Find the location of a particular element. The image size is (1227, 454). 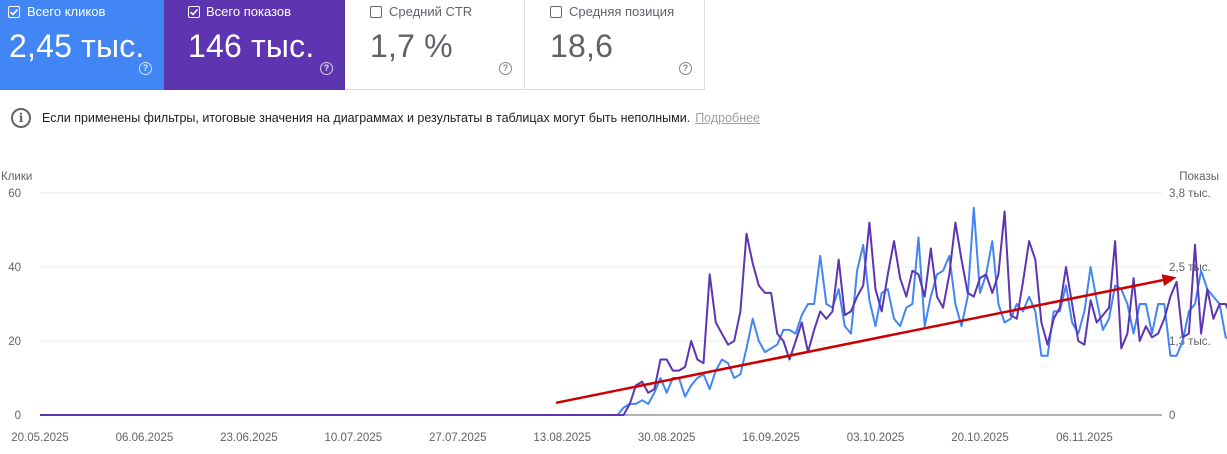

metric-value: 146 тыс. is located at coordinates (251, 46).